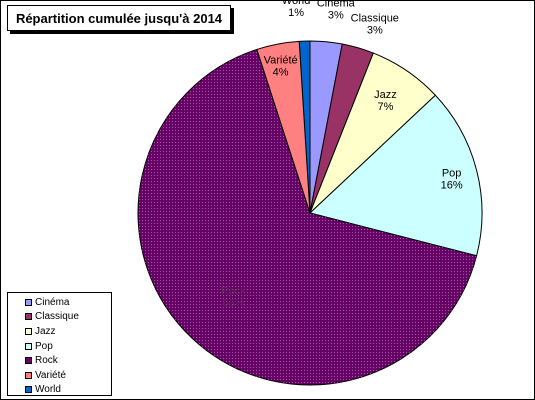  Describe the element at coordinates (28, 346) in the screenshot. I see `legend-swatch-pop` at that location.